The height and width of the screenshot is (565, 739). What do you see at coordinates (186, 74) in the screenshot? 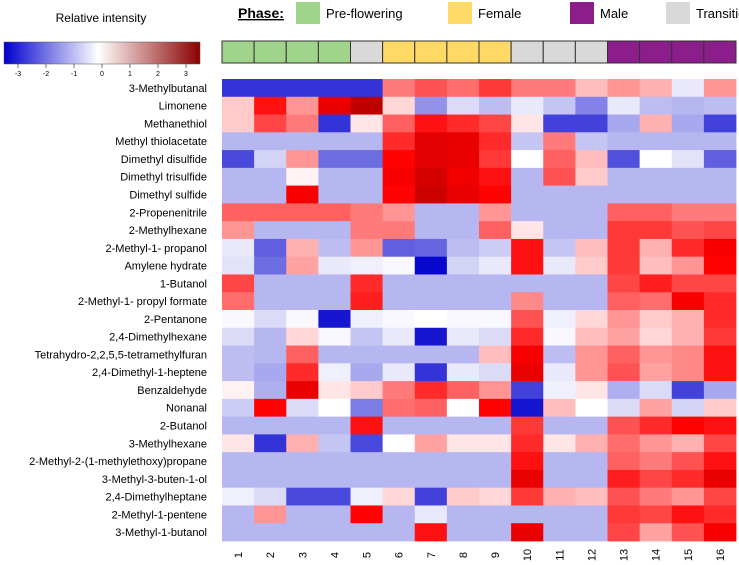
I see `scale-tick-label: 3` at bounding box center [186, 74].